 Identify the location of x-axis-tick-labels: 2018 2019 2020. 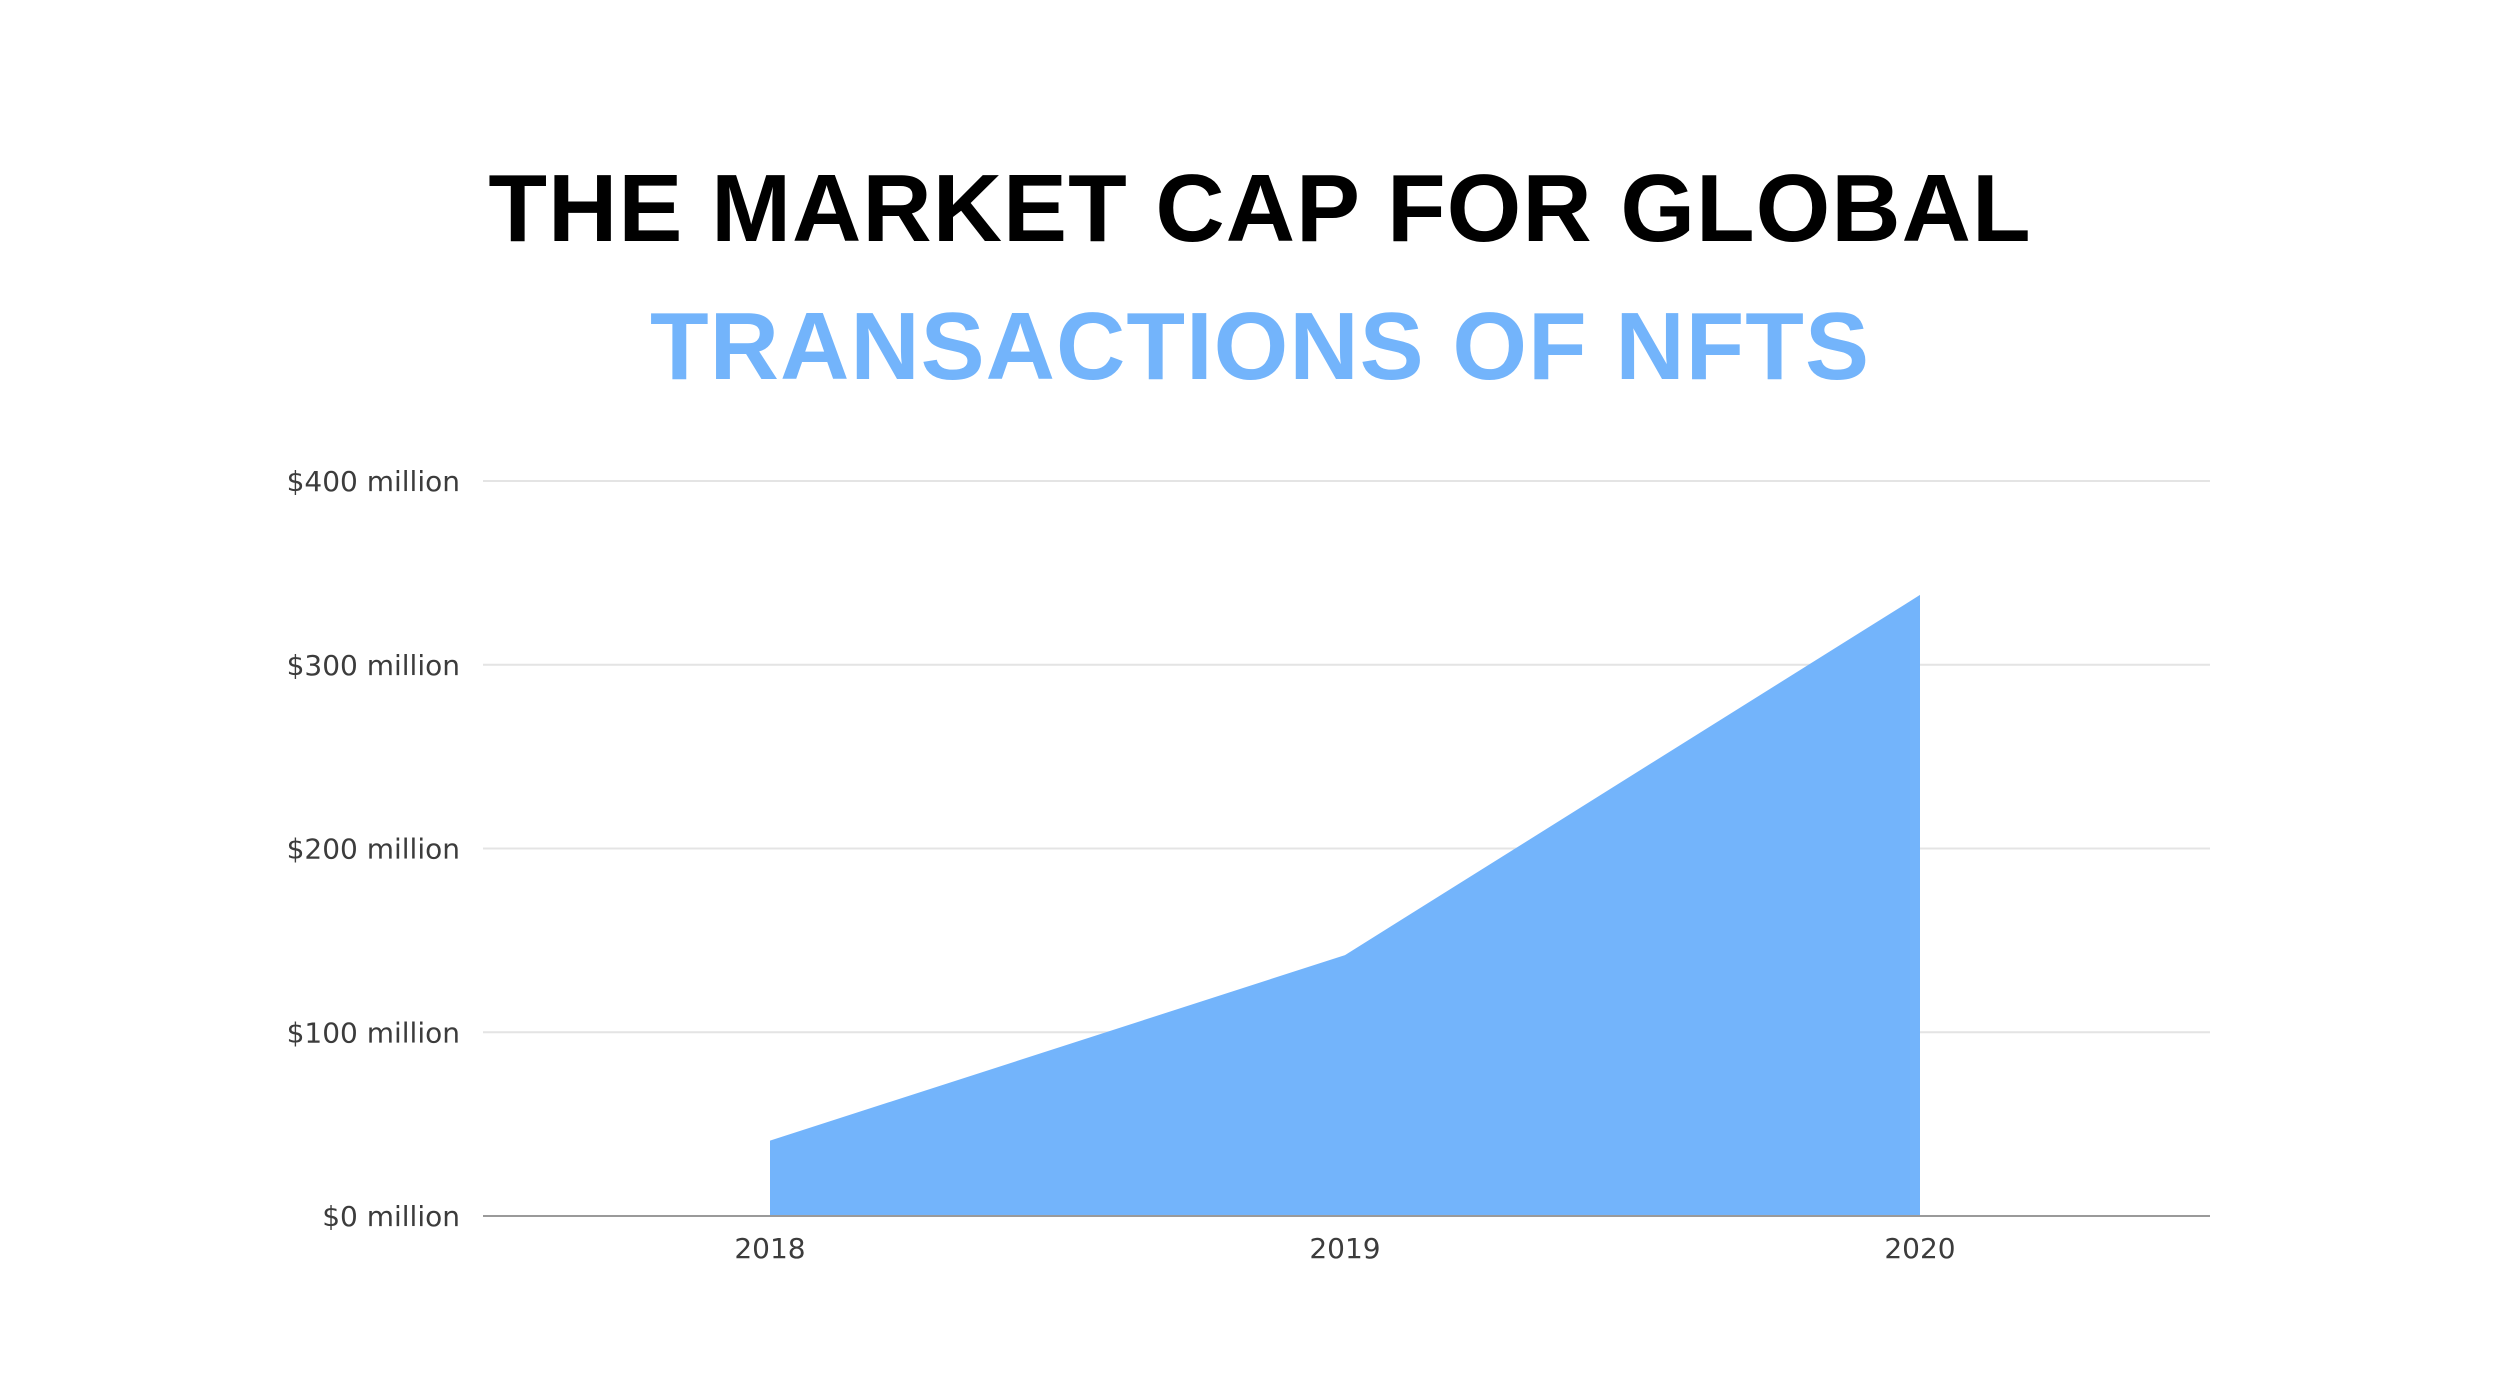
(1344, 1248).